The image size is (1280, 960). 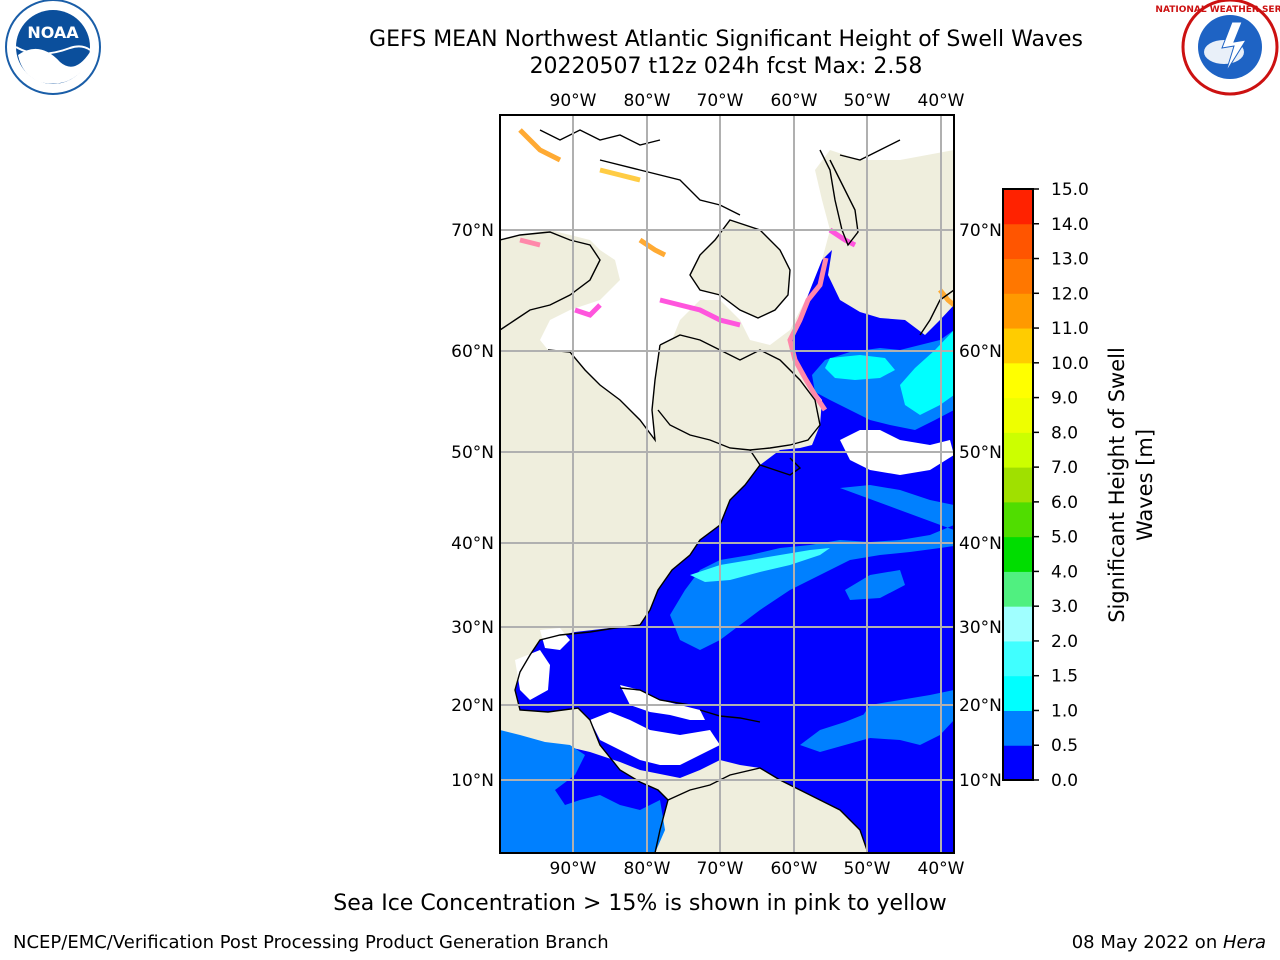 What do you see at coordinates (53, 47) in the screenshot?
I see `noaa-logo: NOAA` at bounding box center [53, 47].